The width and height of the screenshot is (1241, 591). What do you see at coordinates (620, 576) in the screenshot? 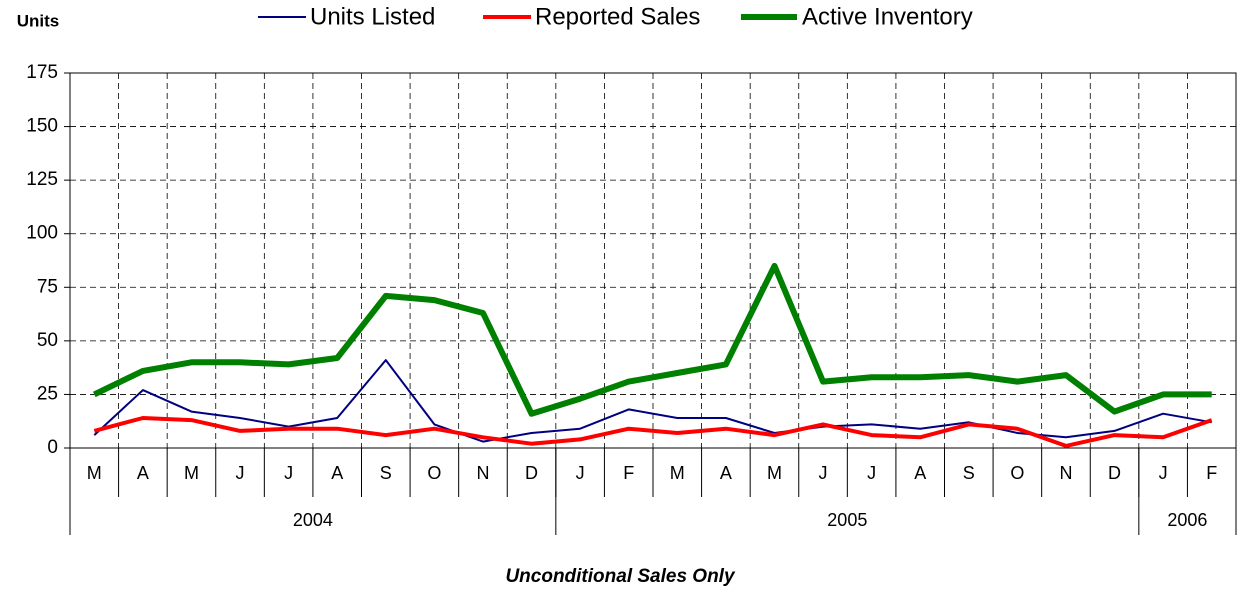
I see `footnote: Unconditional Sales Only` at bounding box center [620, 576].